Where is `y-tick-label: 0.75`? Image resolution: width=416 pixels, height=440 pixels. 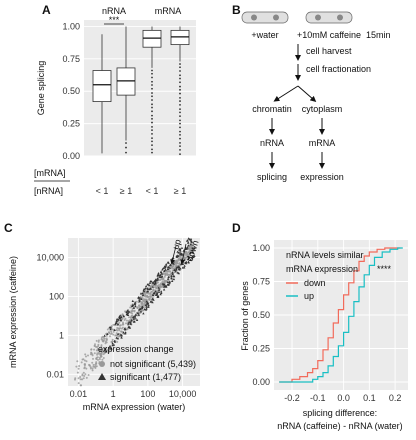 y-tick-label: 0.75 is located at coordinates (71, 59).